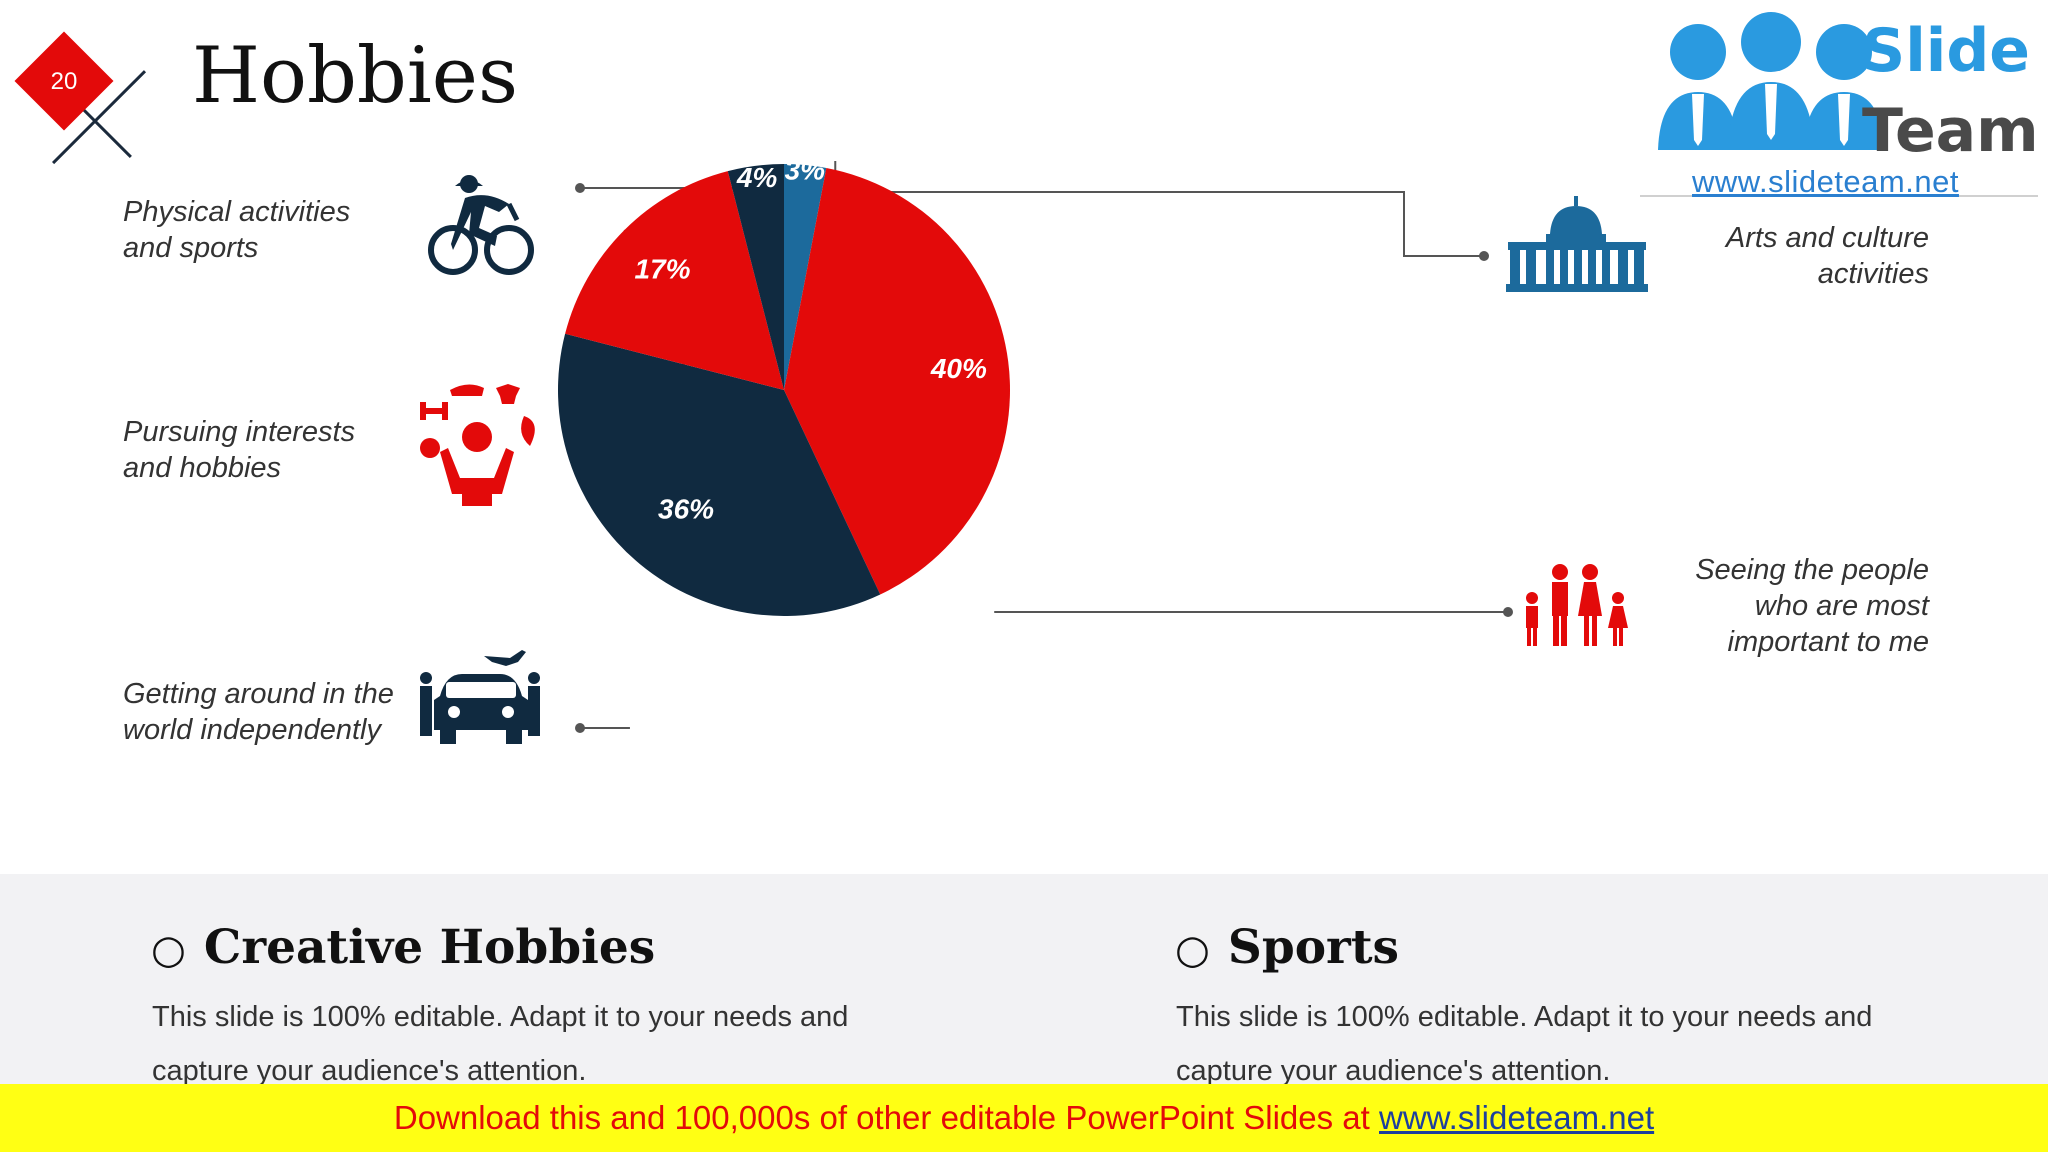 Image resolution: width=2048 pixels, height=1152 pixels. I want to click on label-arts: Arts and culture activities, so click(1827, 256).